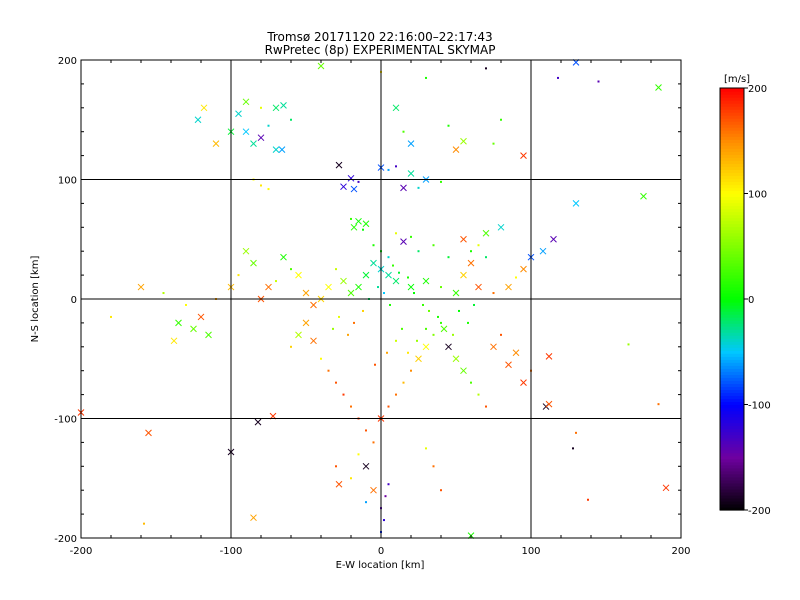 This screenshot has width=800, height=600. Describe the element at coordinates (680, 551) in the screenshot. I see `x-tick-label: 200` at that location.